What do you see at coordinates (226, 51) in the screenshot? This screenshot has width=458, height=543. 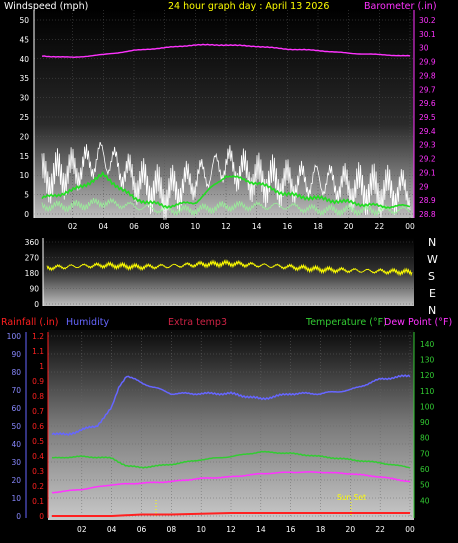 I see `barometer-series` at bounding box center [226, 51].